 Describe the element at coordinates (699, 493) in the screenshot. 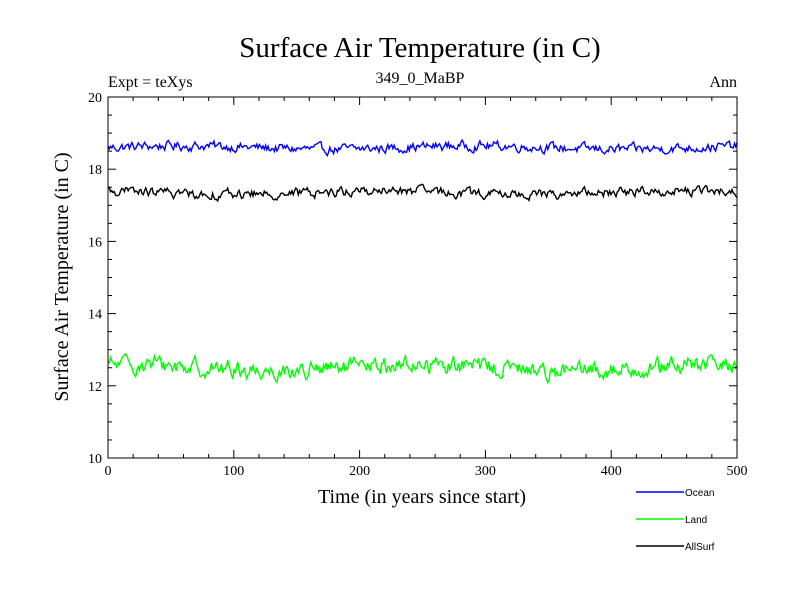

I see `legend-label-ocean: Ocean` at that location.